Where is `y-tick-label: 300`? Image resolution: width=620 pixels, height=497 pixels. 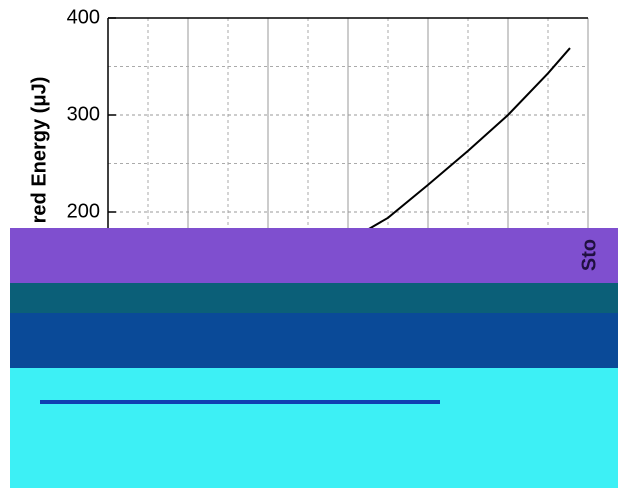
y-tick-label: 300 is located at coordinates (83, 114).